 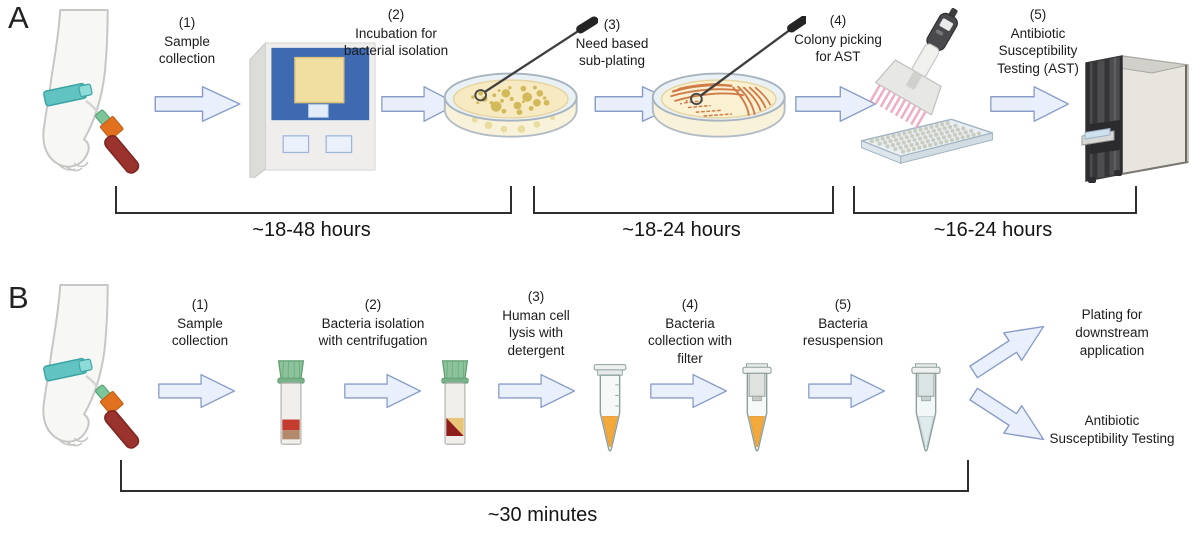 What do you see at coordinates (727, 84) in the screenshot?
I see `petri-dish-streaks-icon` at bounding box center [727, 84].